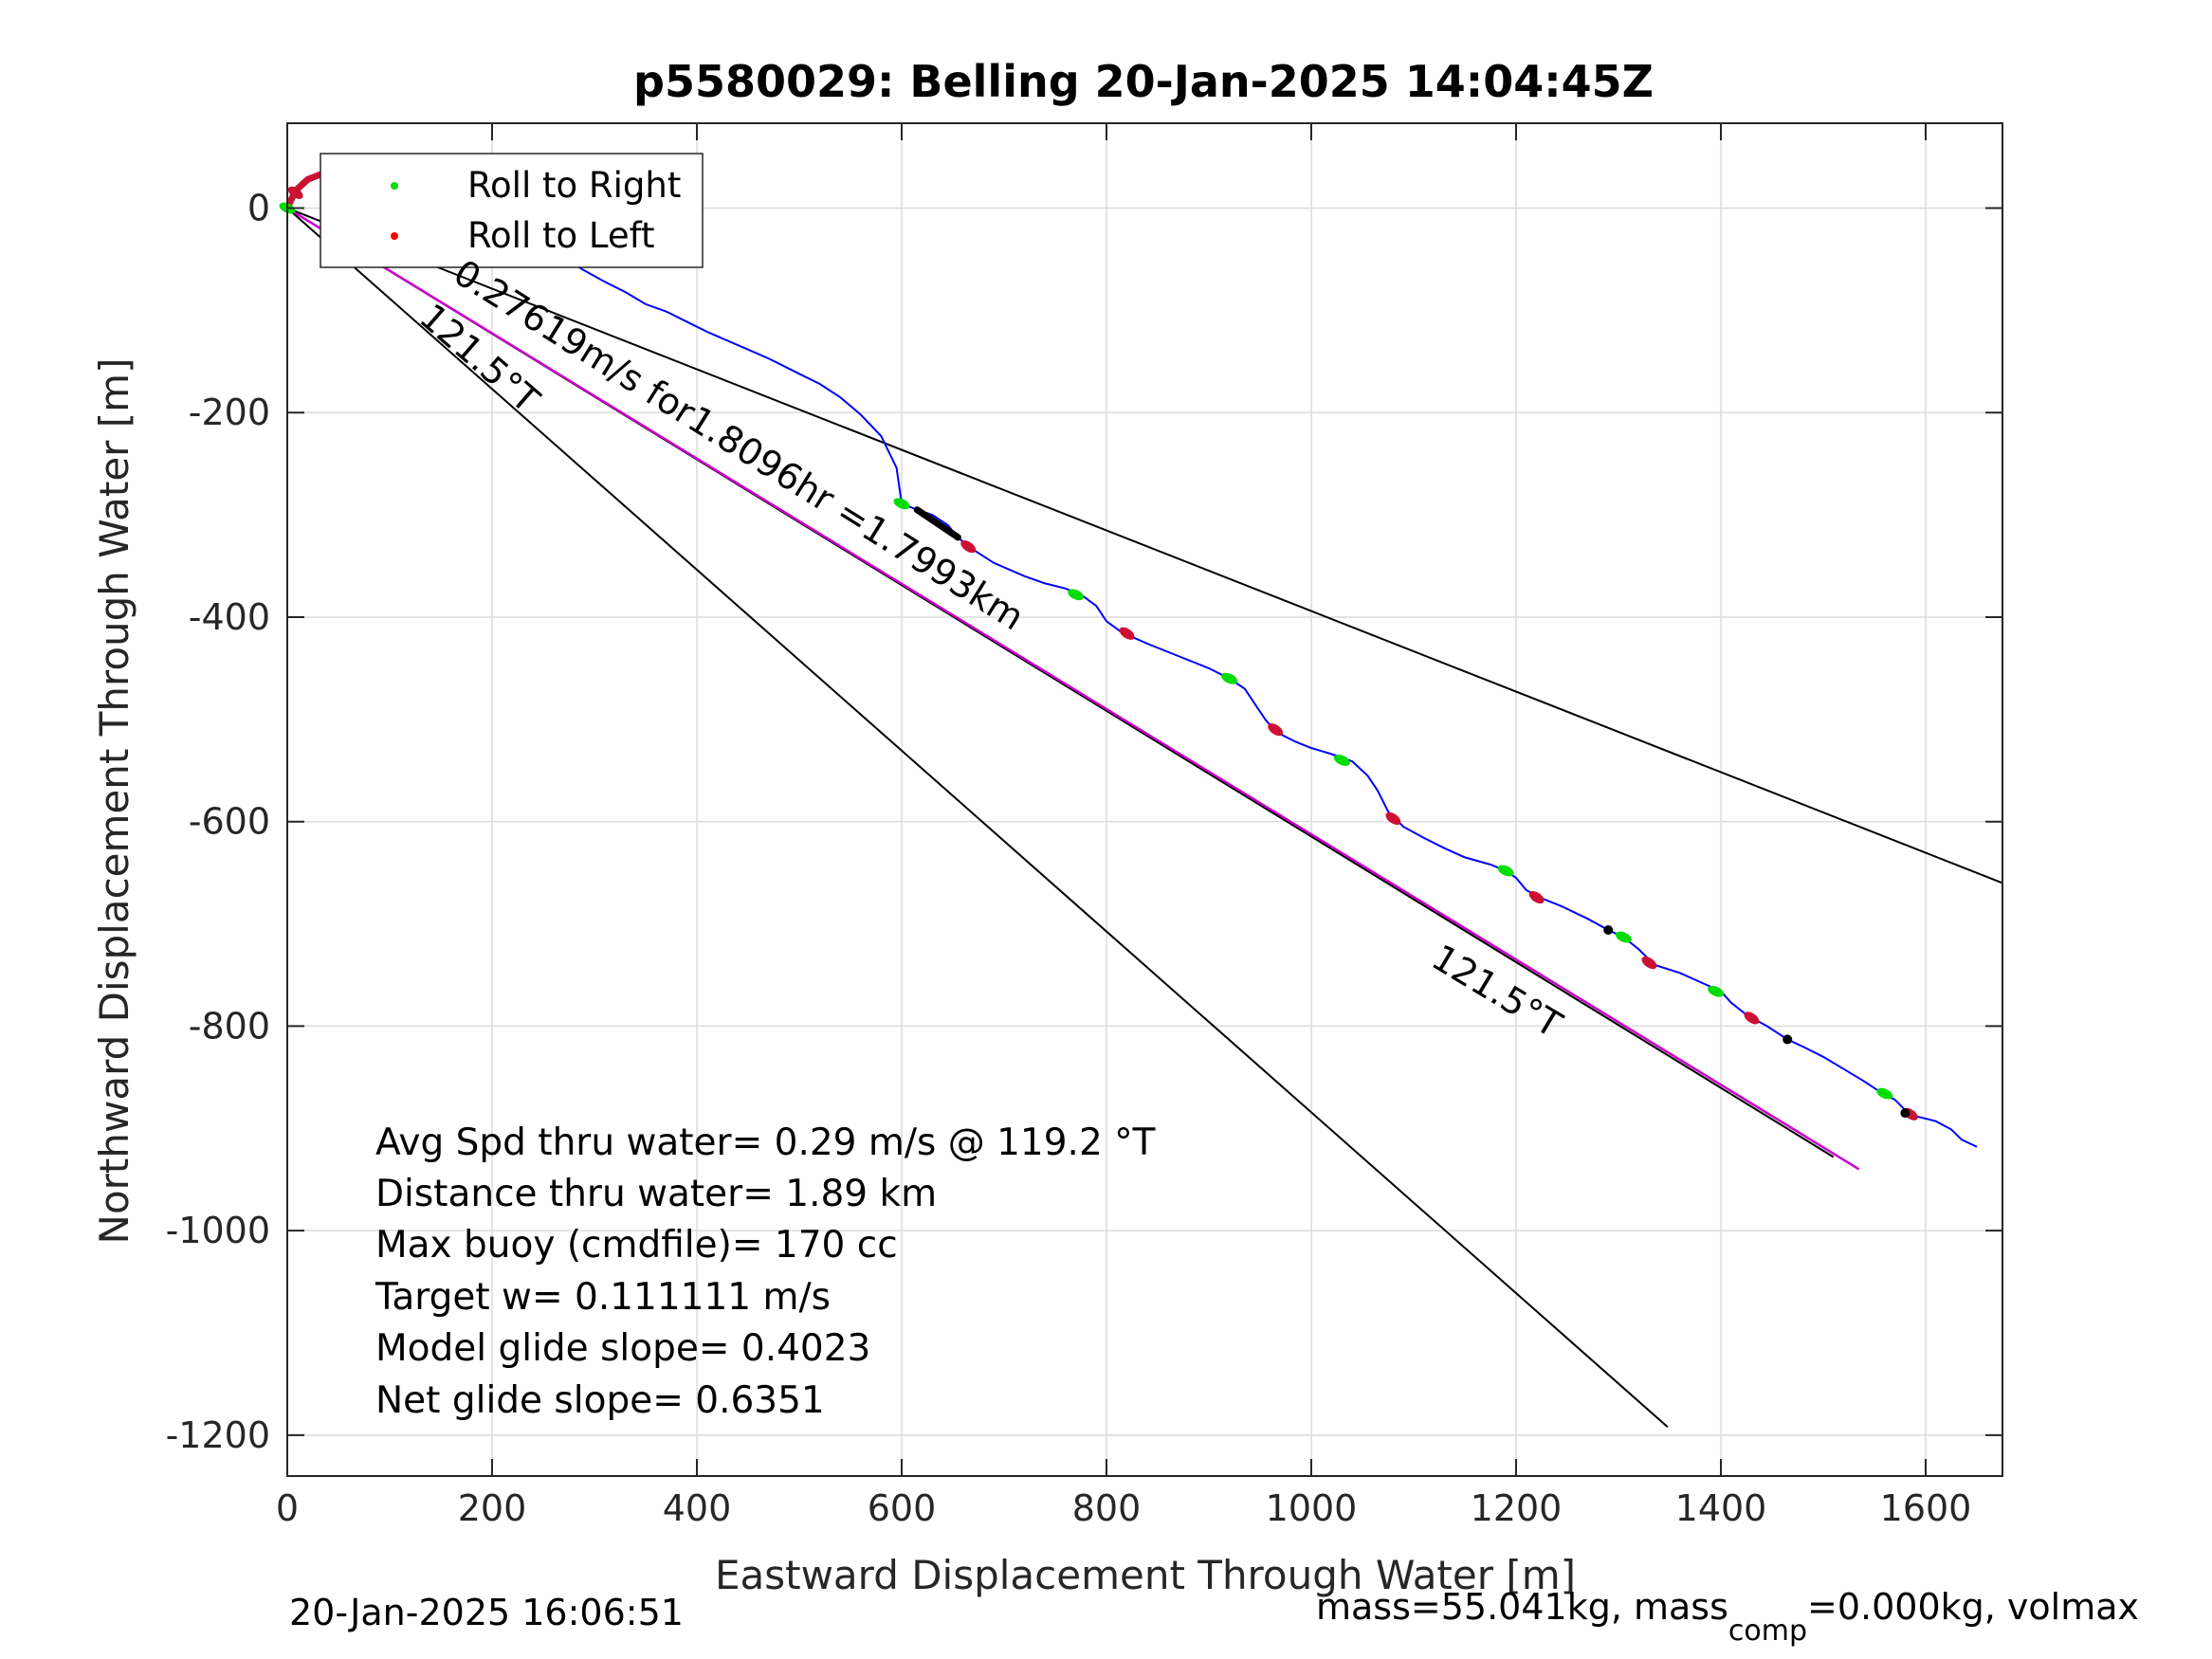  What do you see at coordinates (229, 617) in the screenshot?
I see `y-tick-label: -400` at bounding box center [229, 617].